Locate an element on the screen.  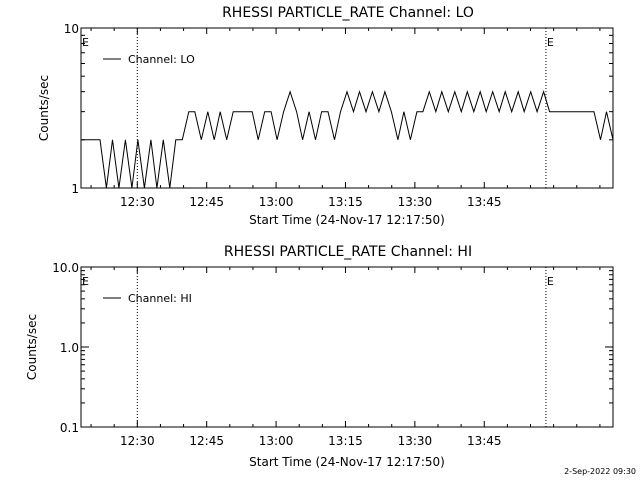
panel-hi-x-tick-label: 13:45 is located at coordinates (484, 441).